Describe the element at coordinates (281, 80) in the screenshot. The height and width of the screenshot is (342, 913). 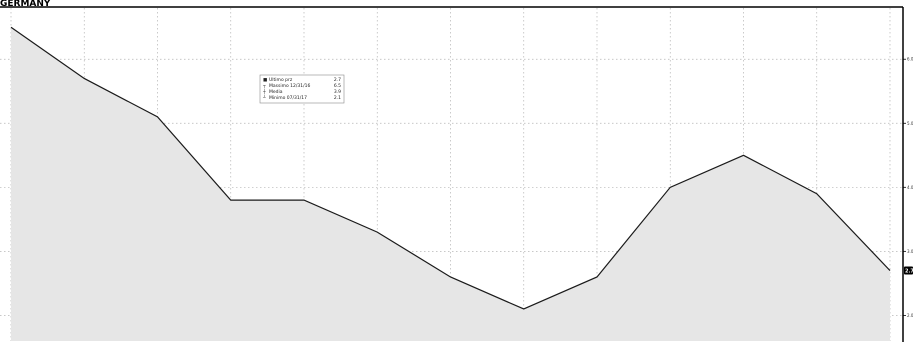
I see `legend-label-0: Ultimo prz` at that location.